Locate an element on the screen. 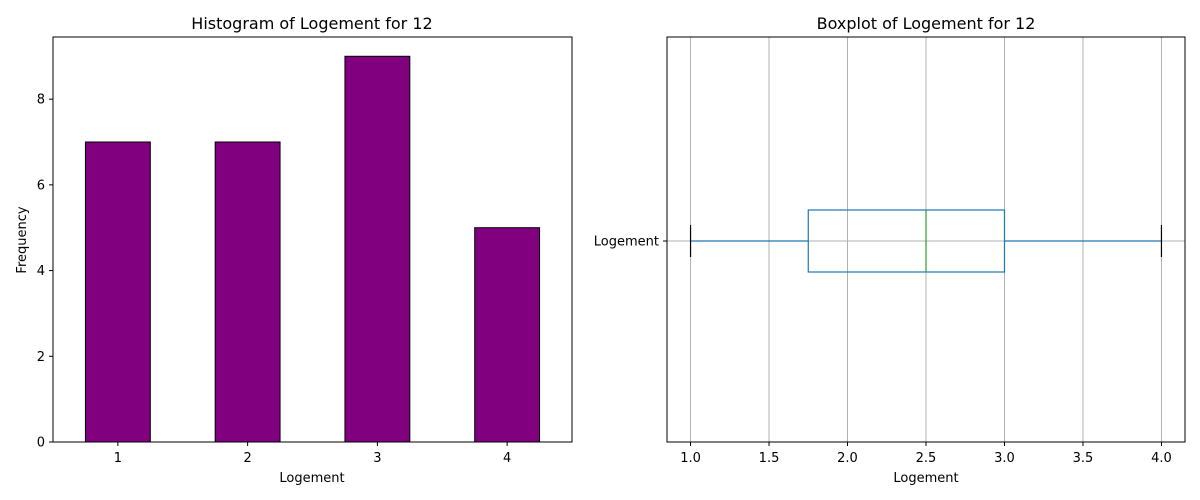  boxplot-title: Boxplot of Logement for 12 is located at coordinates (926, 23).